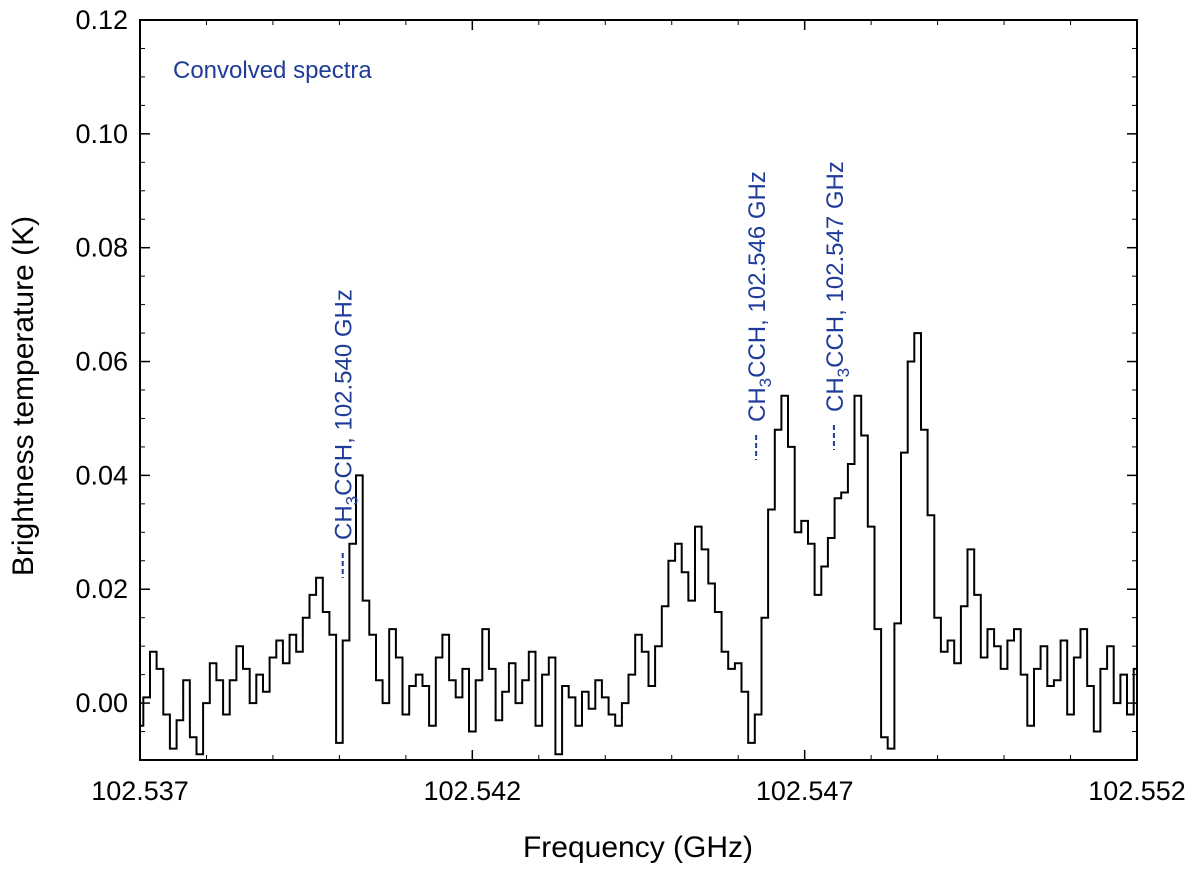 The width and height of the screenshot is (1200, 874). Describe the element at coordinates (101, 20) in the screenshot. I see `y-tick-label: 0.12` at that location.